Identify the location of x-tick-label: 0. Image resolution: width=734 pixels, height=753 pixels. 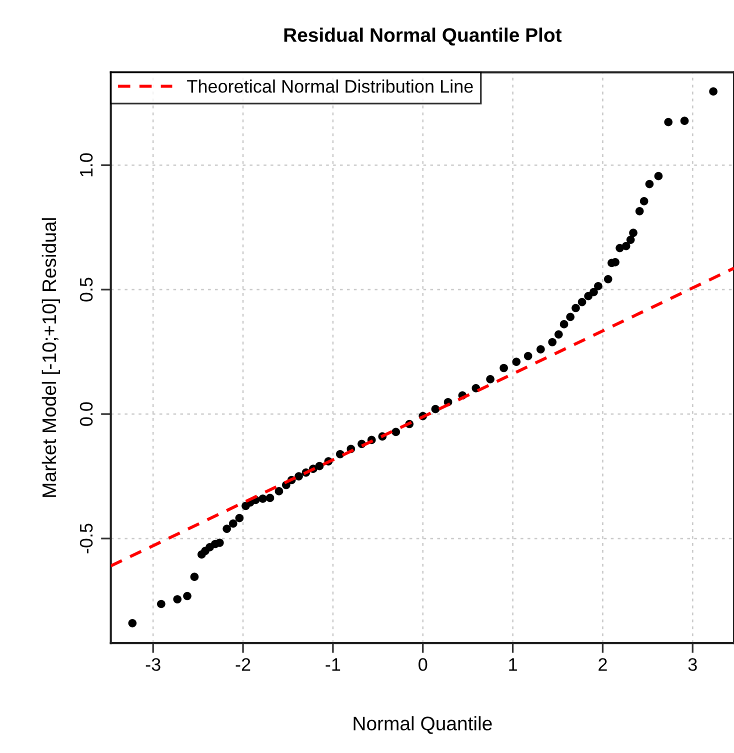
(423, 664).